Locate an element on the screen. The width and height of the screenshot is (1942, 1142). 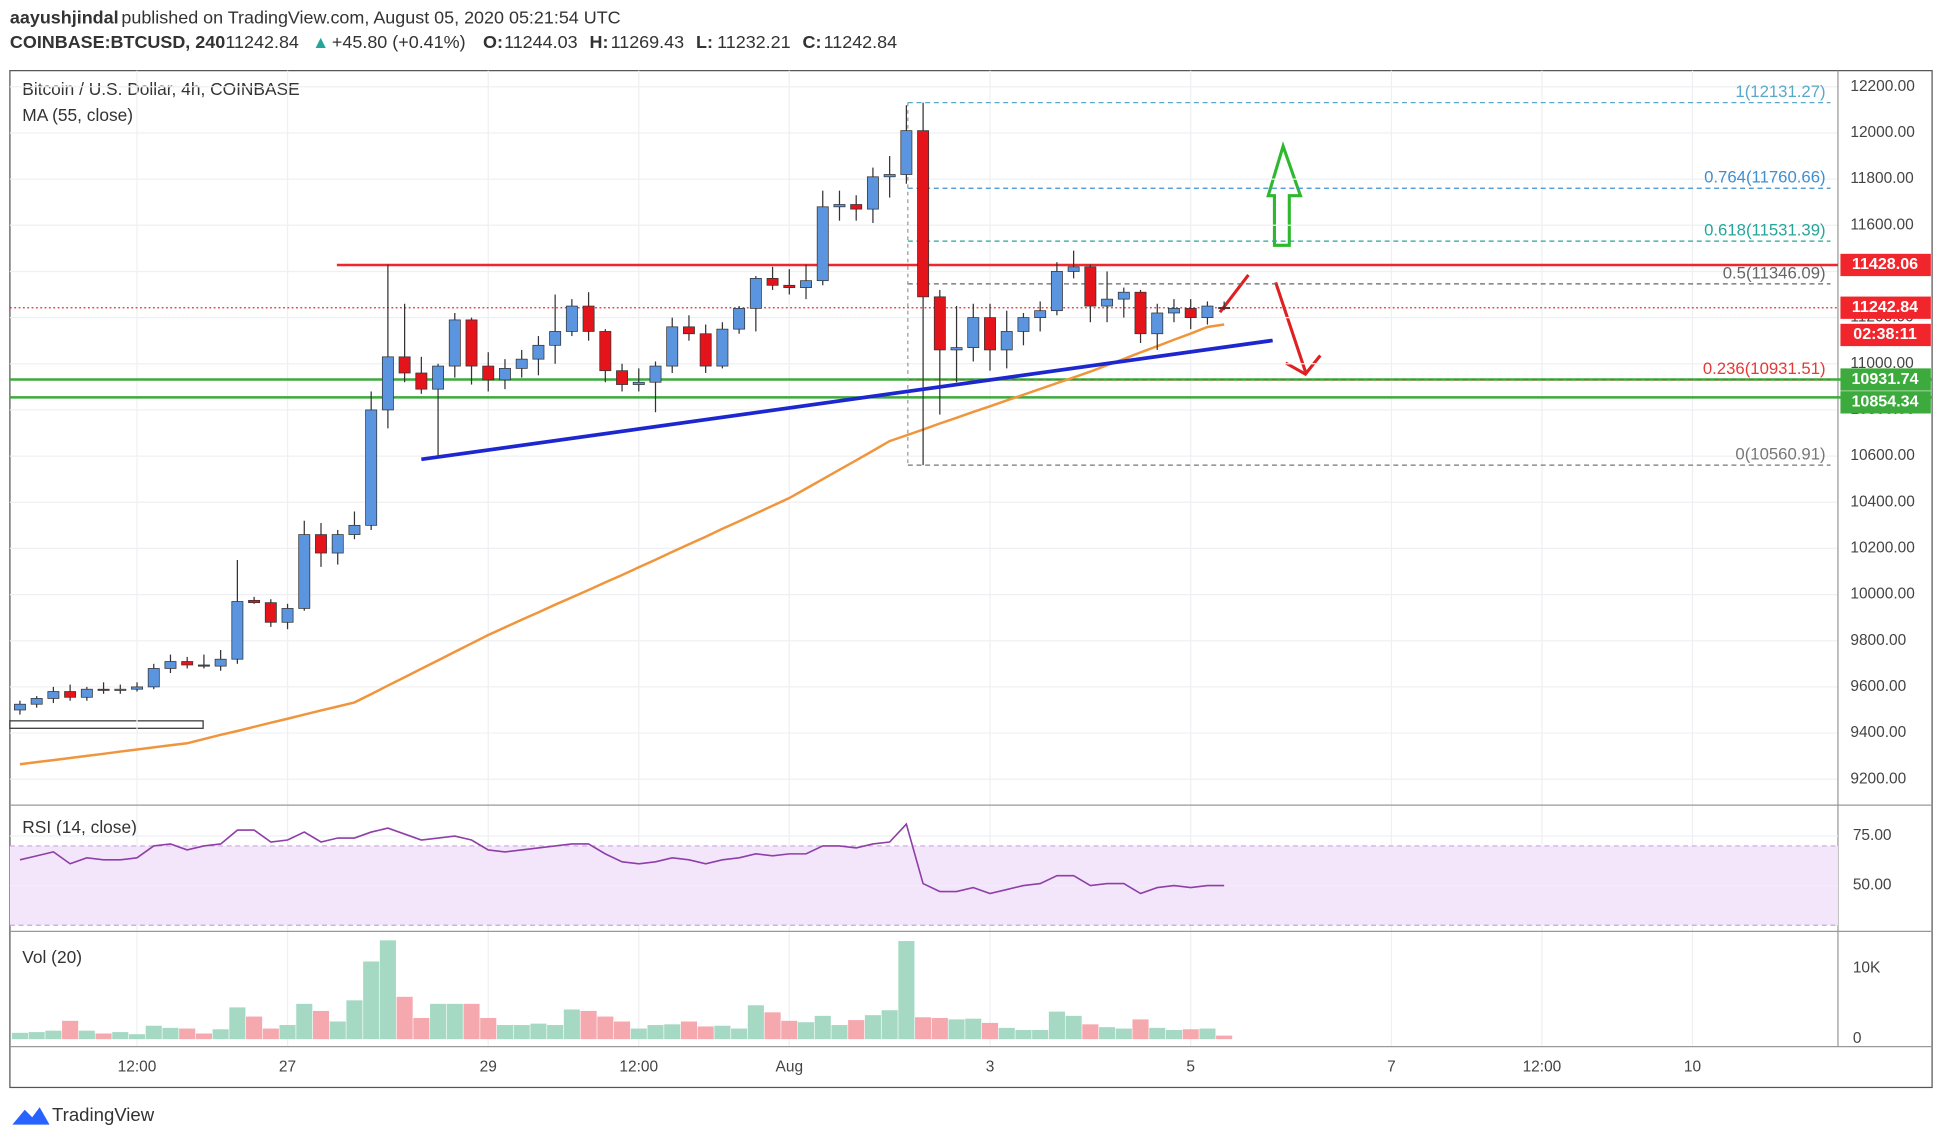
support-badge: 10931.74 is located at coordinates (1885, 379).